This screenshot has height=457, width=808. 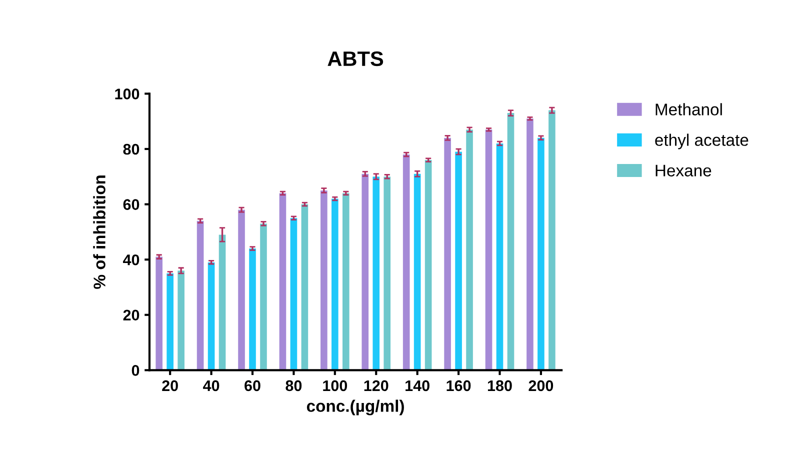 What do you see at coordinates (127, 94) in the screenshot?
I see `y-tick-label: 100` at bounding box center [127, 94].